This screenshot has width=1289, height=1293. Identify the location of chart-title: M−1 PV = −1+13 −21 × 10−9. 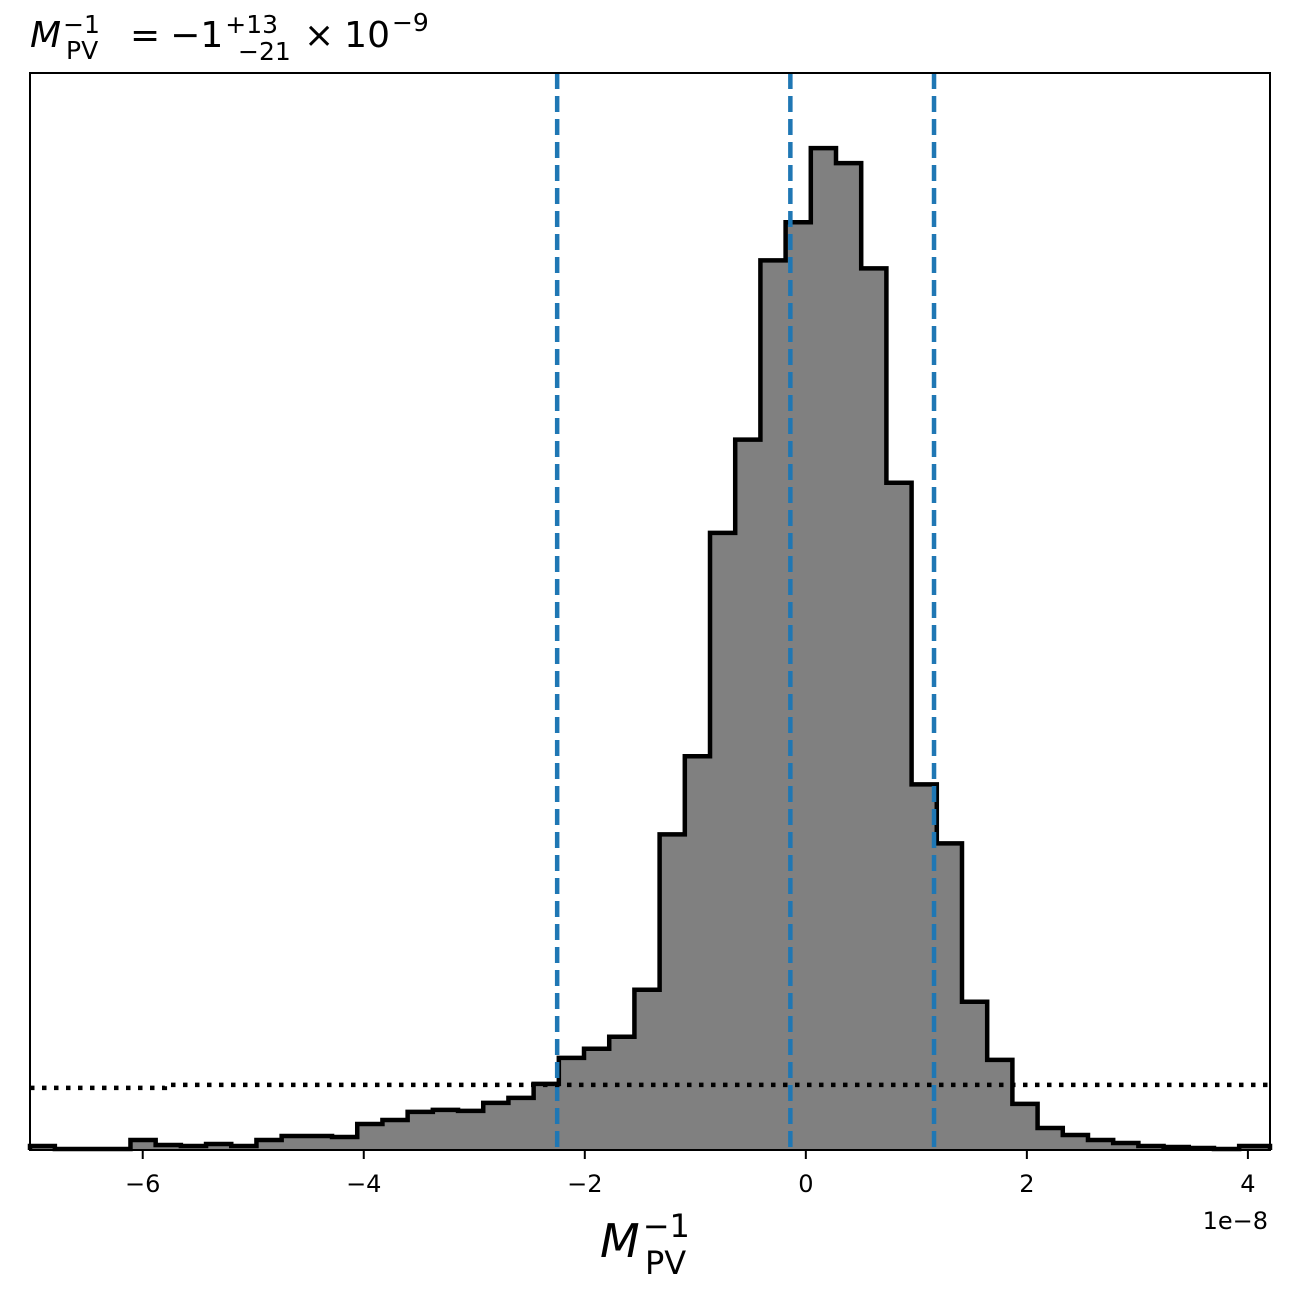
(229, 37).